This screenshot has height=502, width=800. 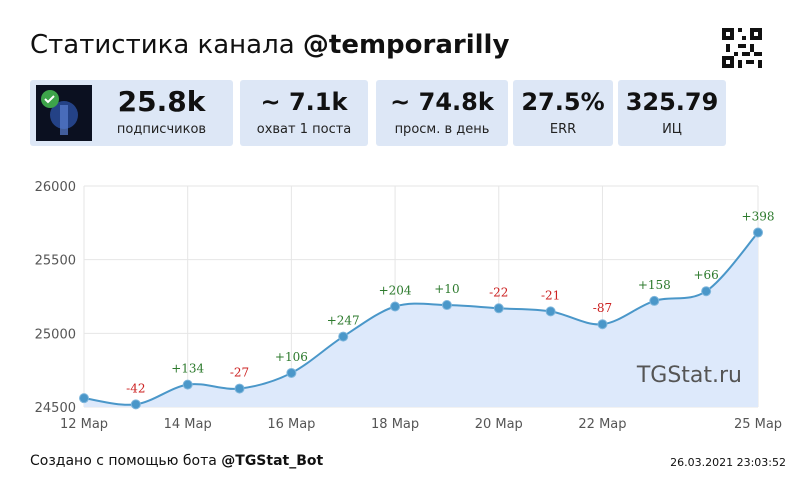 What do you see at coordinates (742, 48) in the screenshot?
I see `qr-code-icon` at bounding box center [742, 48].